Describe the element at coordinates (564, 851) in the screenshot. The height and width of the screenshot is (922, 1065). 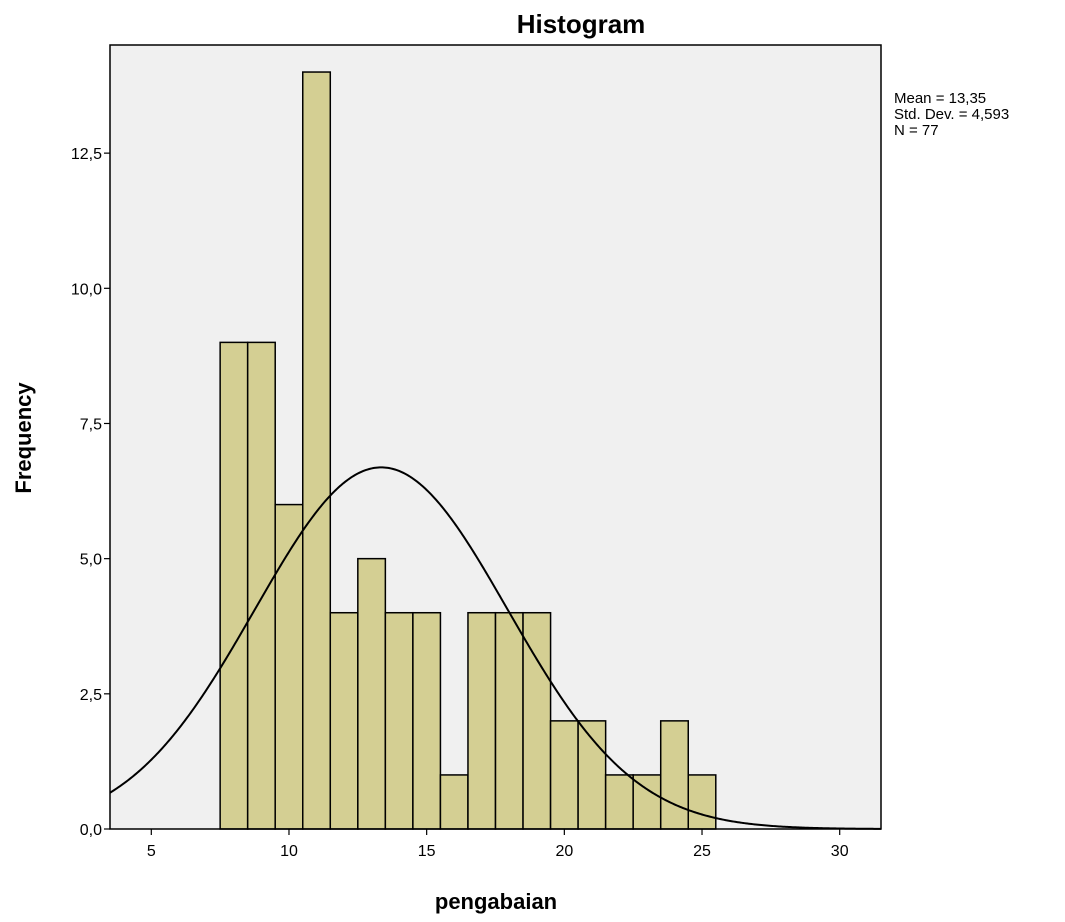
I see `x-tick-label: 20` at that location.